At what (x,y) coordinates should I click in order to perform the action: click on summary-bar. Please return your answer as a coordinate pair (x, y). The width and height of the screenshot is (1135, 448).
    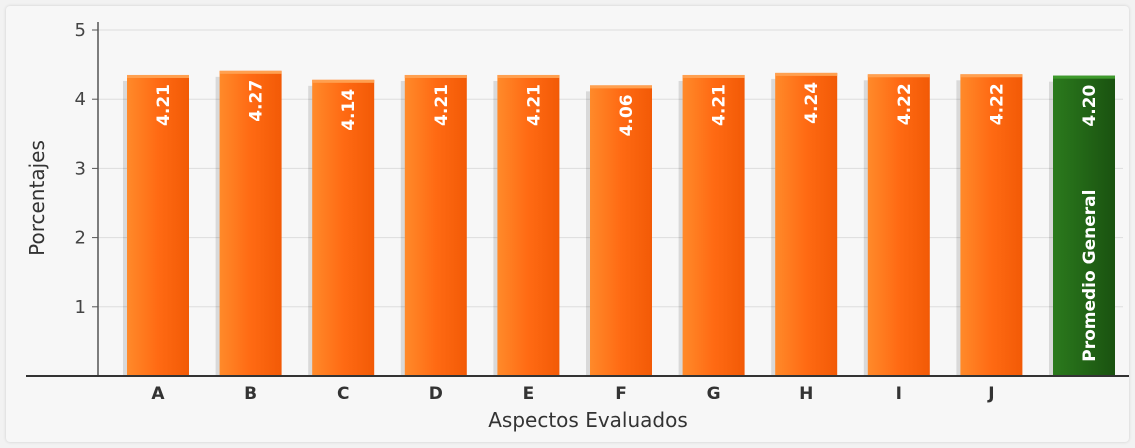
    Looking at the image, I should click on (1084, 225).